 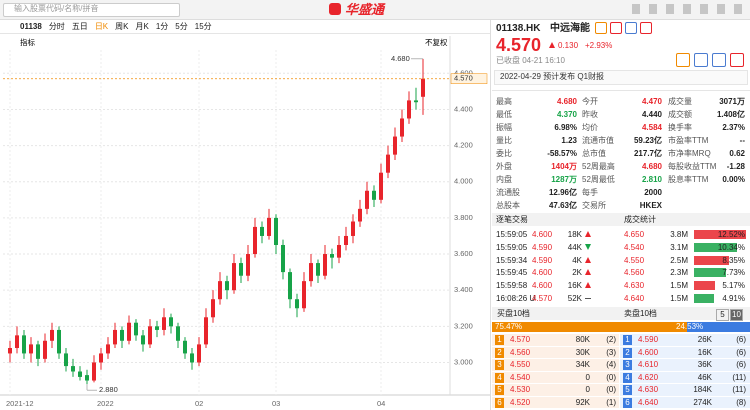 What do you see at coordinates (508, 205) in the screenshot?
I see `stat-label: 总股本` at bounding box center [508, 205].